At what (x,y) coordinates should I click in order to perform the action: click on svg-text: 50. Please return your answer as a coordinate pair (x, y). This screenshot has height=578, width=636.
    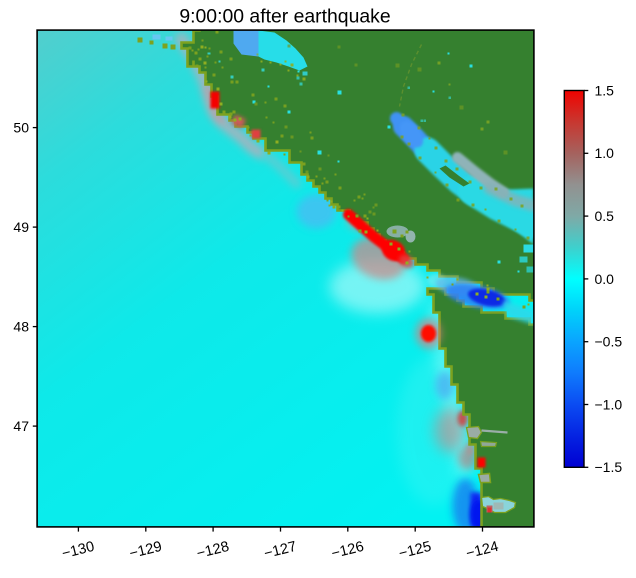
    Looking at the image, I should click on (21, 128).